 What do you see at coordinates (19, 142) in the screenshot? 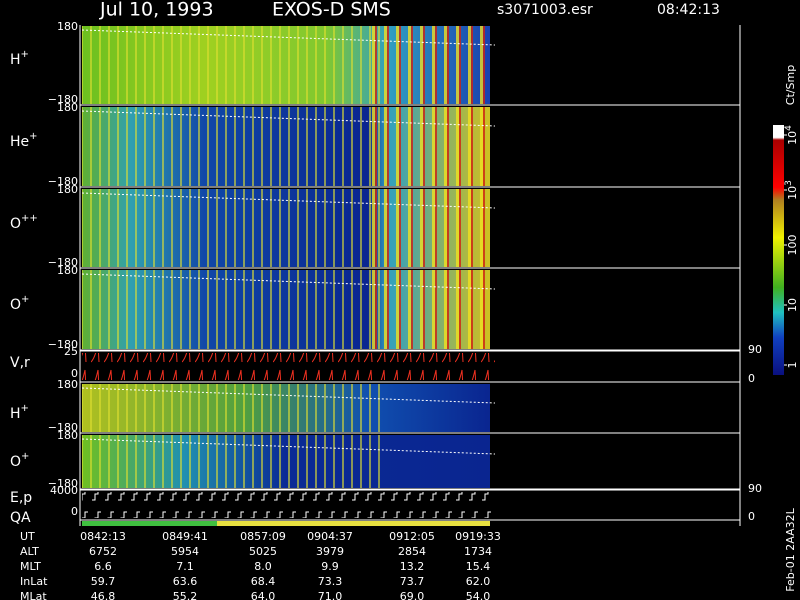
I see `label-text: He` at bounding box center [19, 142].